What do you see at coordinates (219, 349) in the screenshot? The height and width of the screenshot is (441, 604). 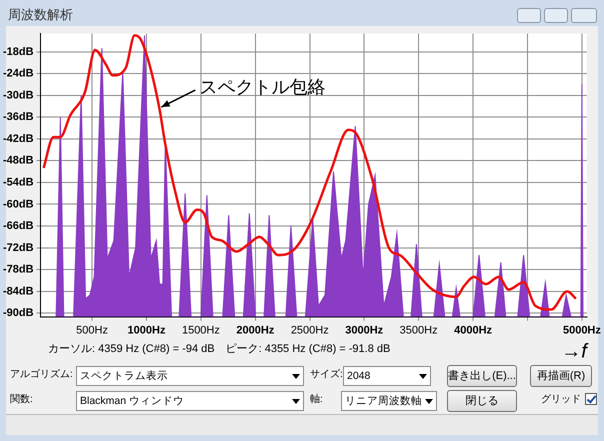 I see `text: カーソル: 4359 Hz (C#8) = -94 dB ピーク: 4355 Hz (C#8) = -91.8 dB` at bounding box center [219, 349].